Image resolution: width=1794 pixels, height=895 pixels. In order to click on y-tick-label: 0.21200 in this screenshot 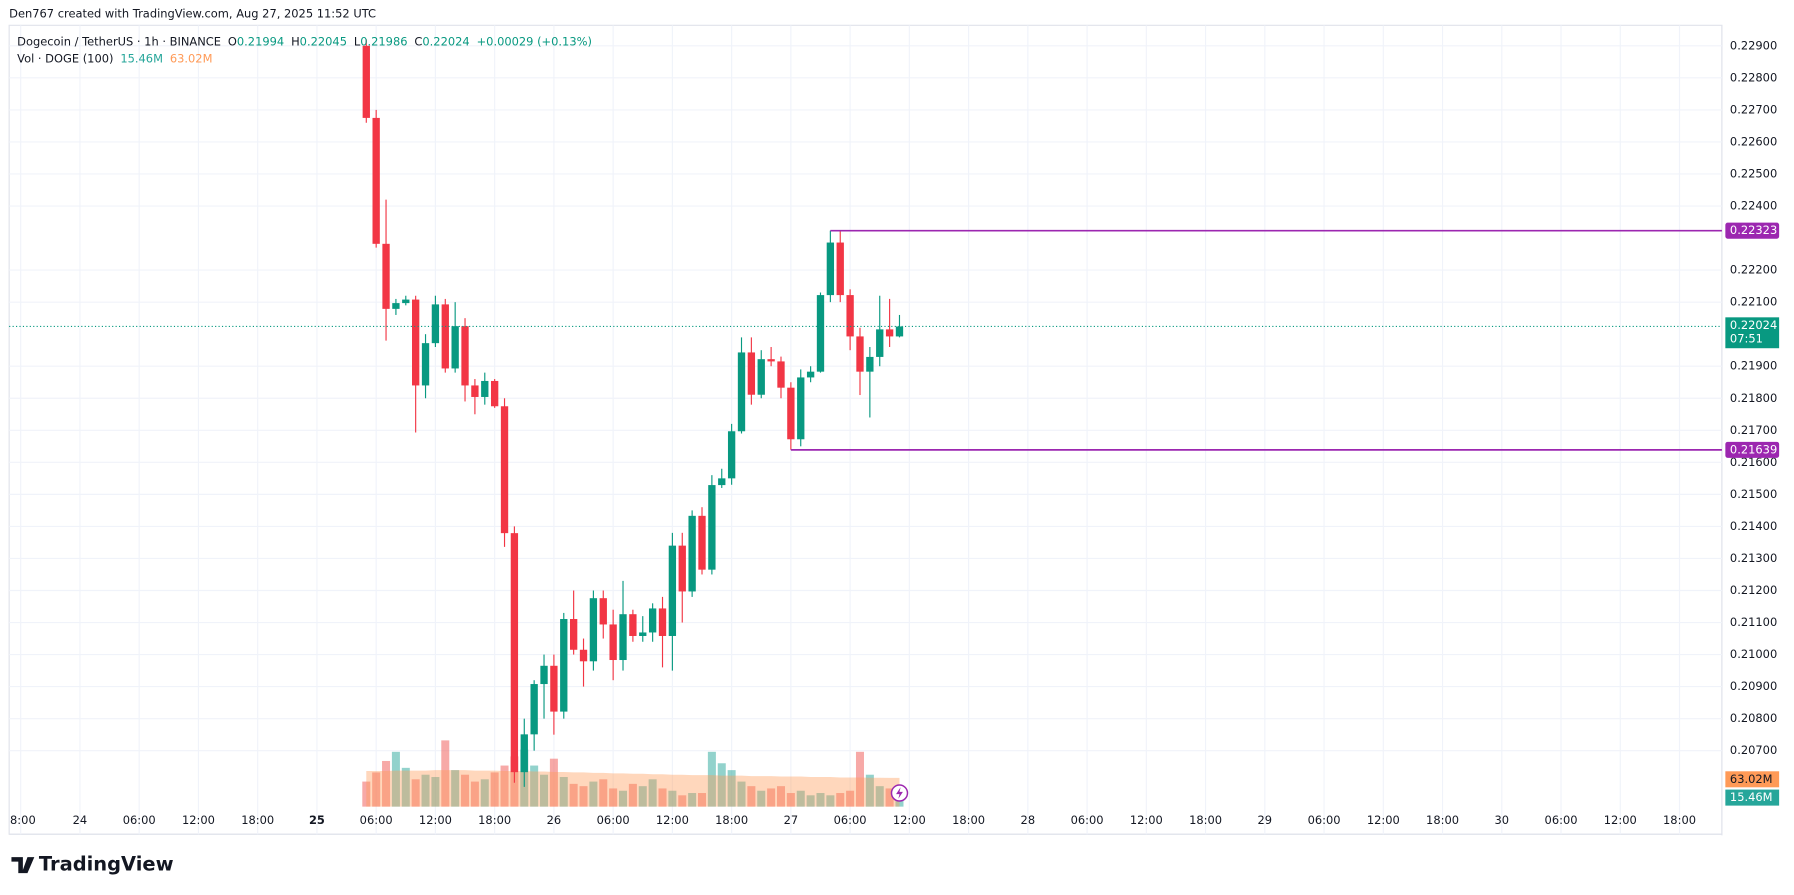, I will do `click(1753, 590)`.